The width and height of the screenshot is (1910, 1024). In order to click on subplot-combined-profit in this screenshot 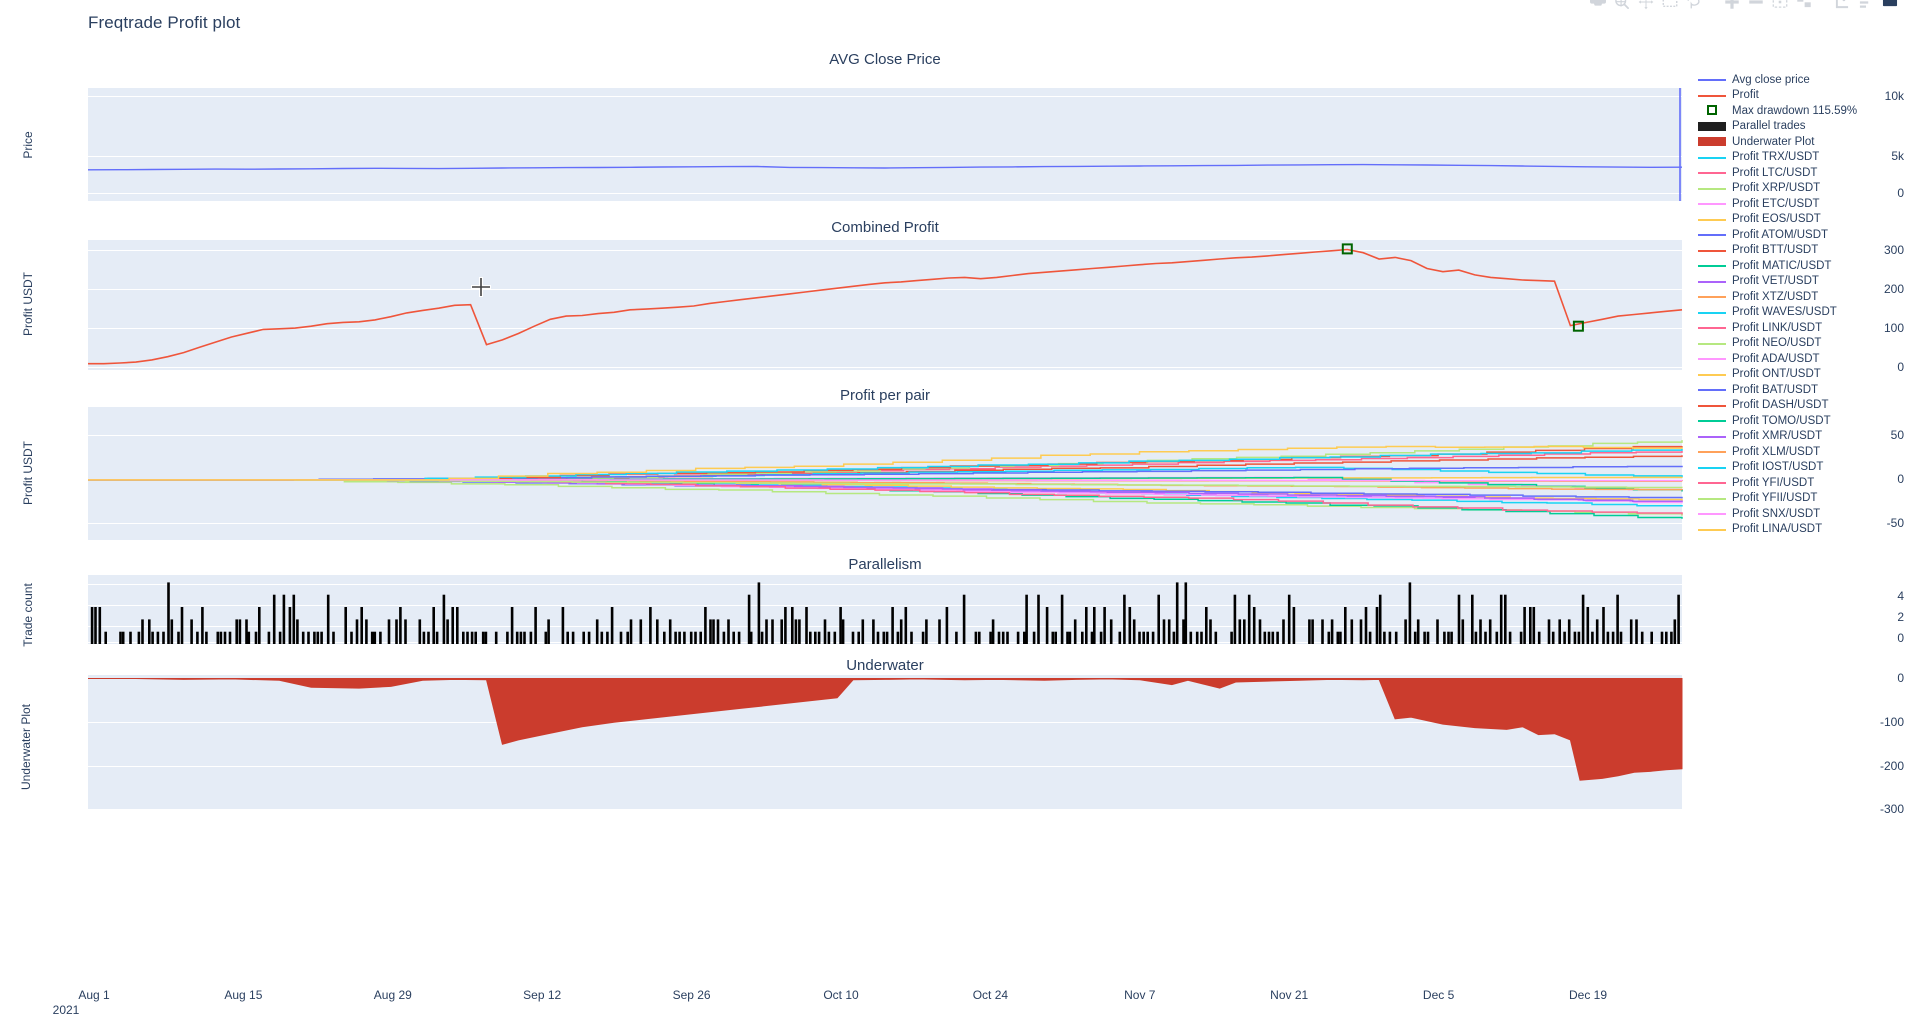, I will do `click(885, 305)`.